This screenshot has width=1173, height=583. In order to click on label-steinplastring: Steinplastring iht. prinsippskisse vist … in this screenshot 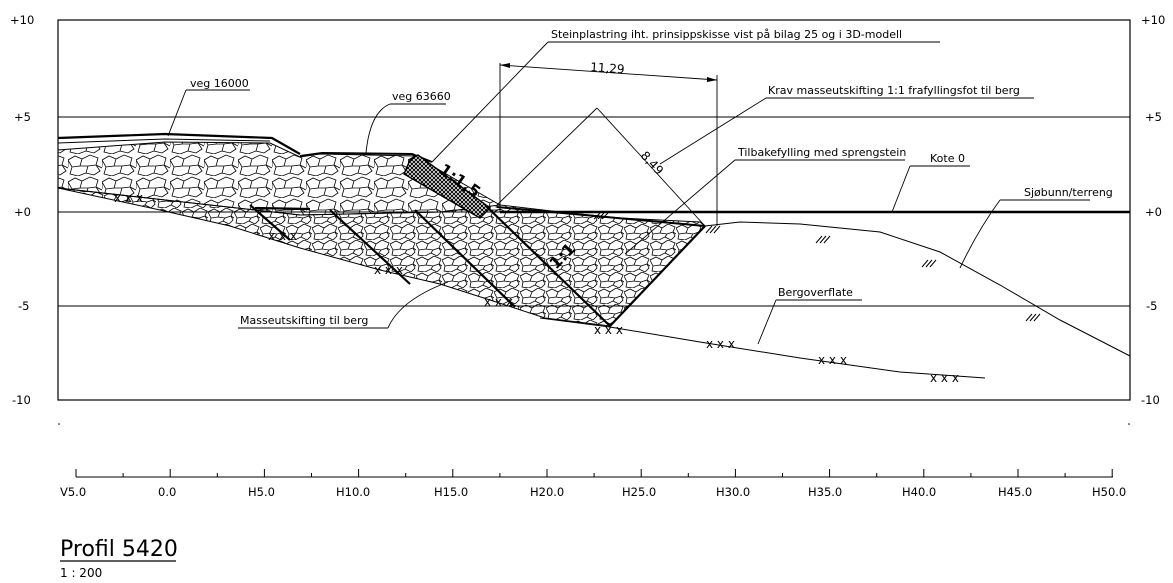, I will do `click(726, 34)`.